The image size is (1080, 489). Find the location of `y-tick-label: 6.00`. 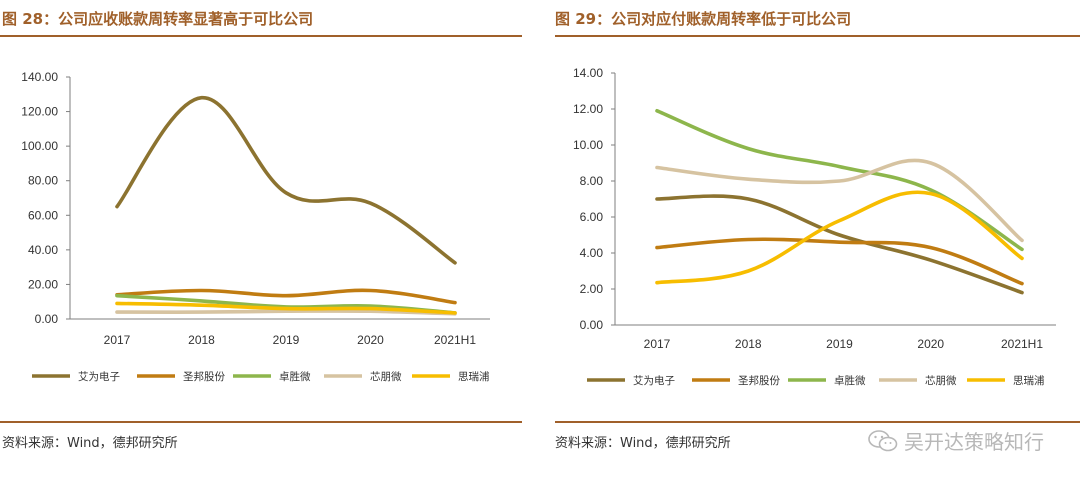

y-tick-label: 6.00 is located at coordinates (592, 217).